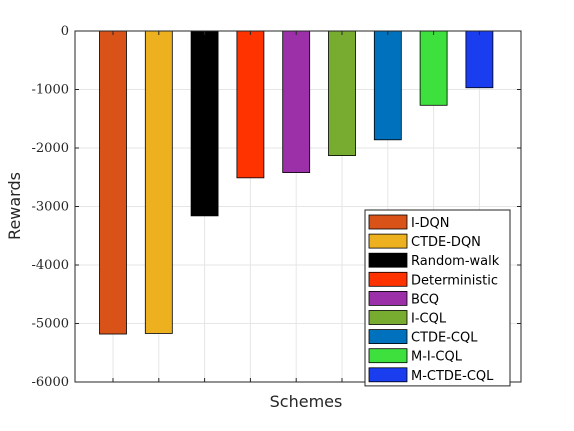 This screenshot has height=431, width=574. Describe the element at coordinates (250, 104) in the screenshot. I see `bar-deterministic` at that location.